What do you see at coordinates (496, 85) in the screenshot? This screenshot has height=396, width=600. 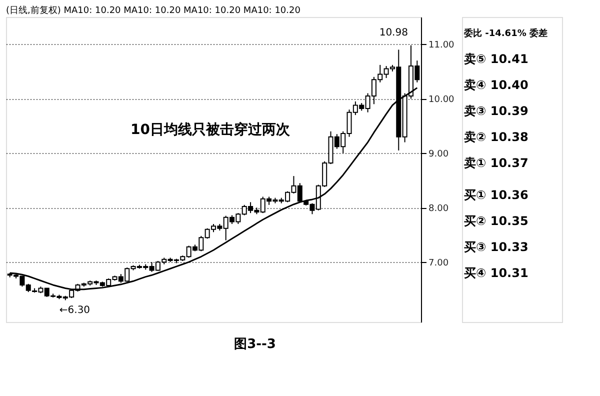 I see `text: 卖④ 10.40` at bounding box center [496, 85].